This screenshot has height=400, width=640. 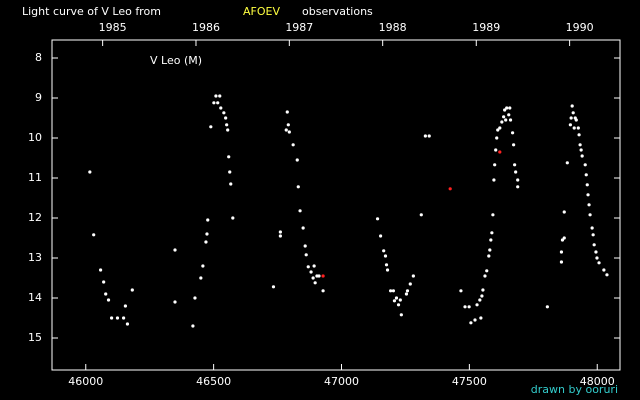 I want to click on y-tick-label: 14, so click(x=35, y=297).